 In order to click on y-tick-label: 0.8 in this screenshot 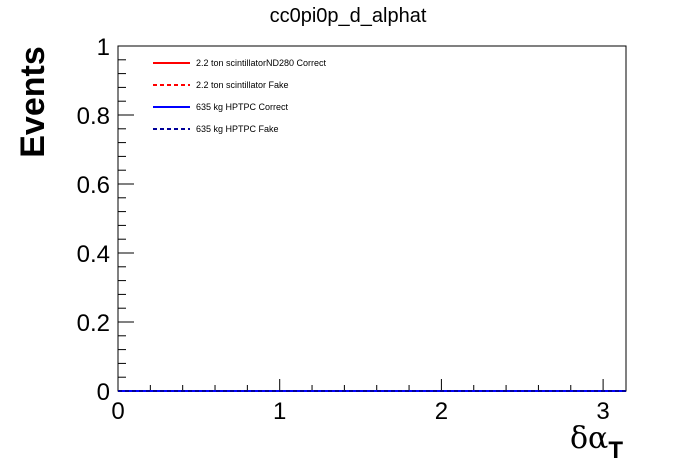, I will do `click(93, 116)`.